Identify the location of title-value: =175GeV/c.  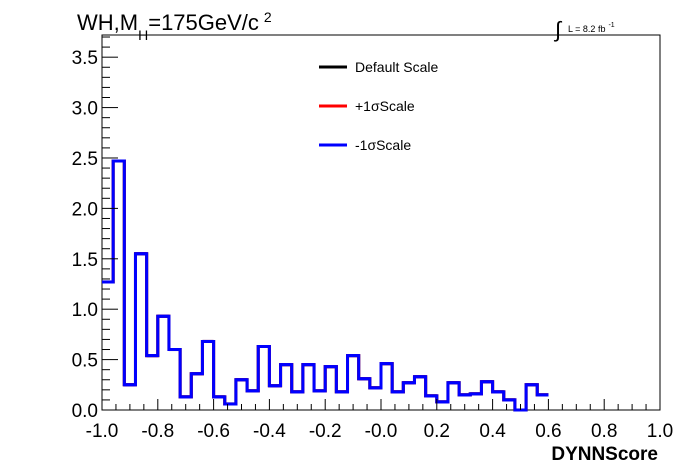
(203, 22).